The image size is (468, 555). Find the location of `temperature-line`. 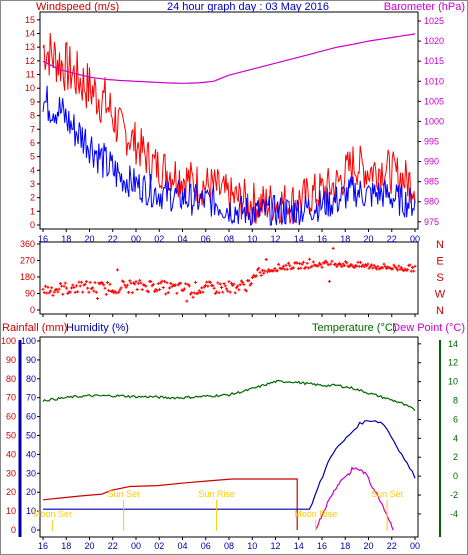

temperature-line is located at coordinates (229, 396).